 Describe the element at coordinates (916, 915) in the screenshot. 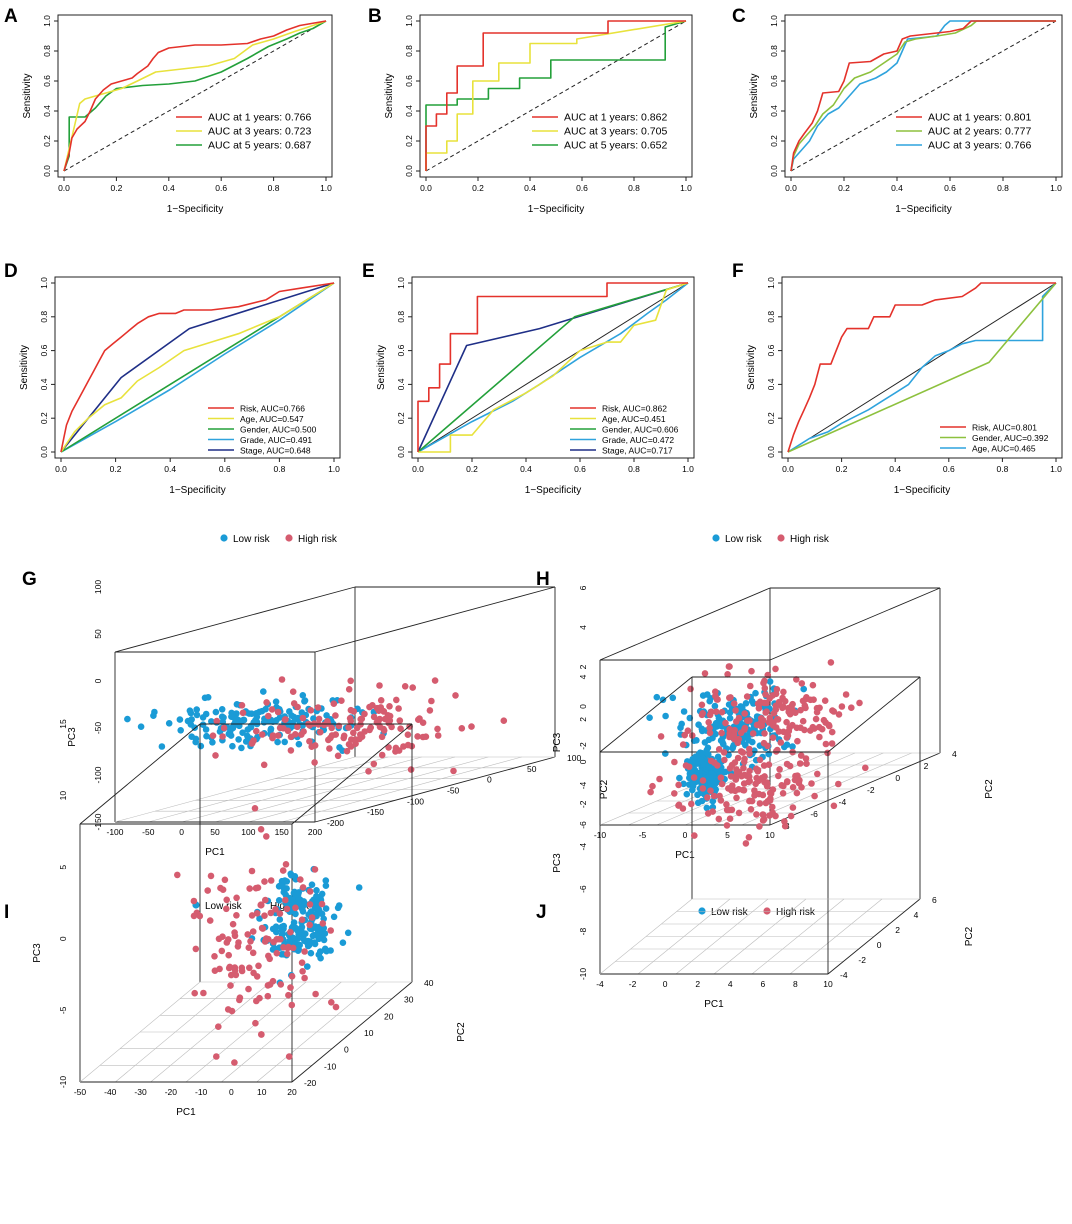

I see `z-tick-label: 4` at that location.